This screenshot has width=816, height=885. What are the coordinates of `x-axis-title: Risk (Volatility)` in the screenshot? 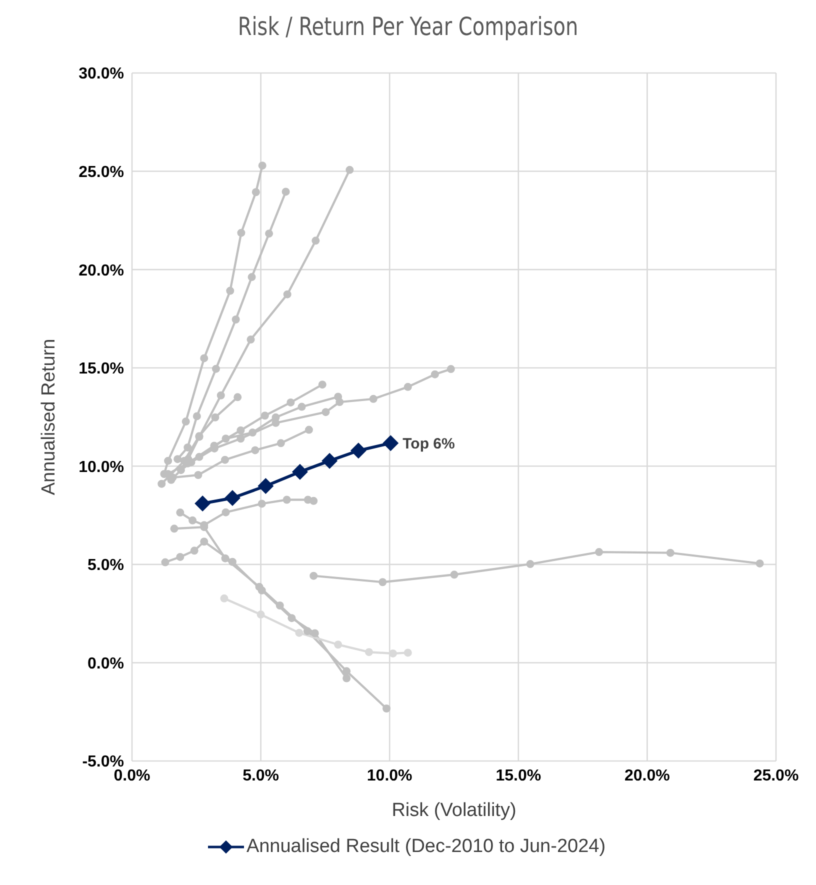 It's located at (454, 810).